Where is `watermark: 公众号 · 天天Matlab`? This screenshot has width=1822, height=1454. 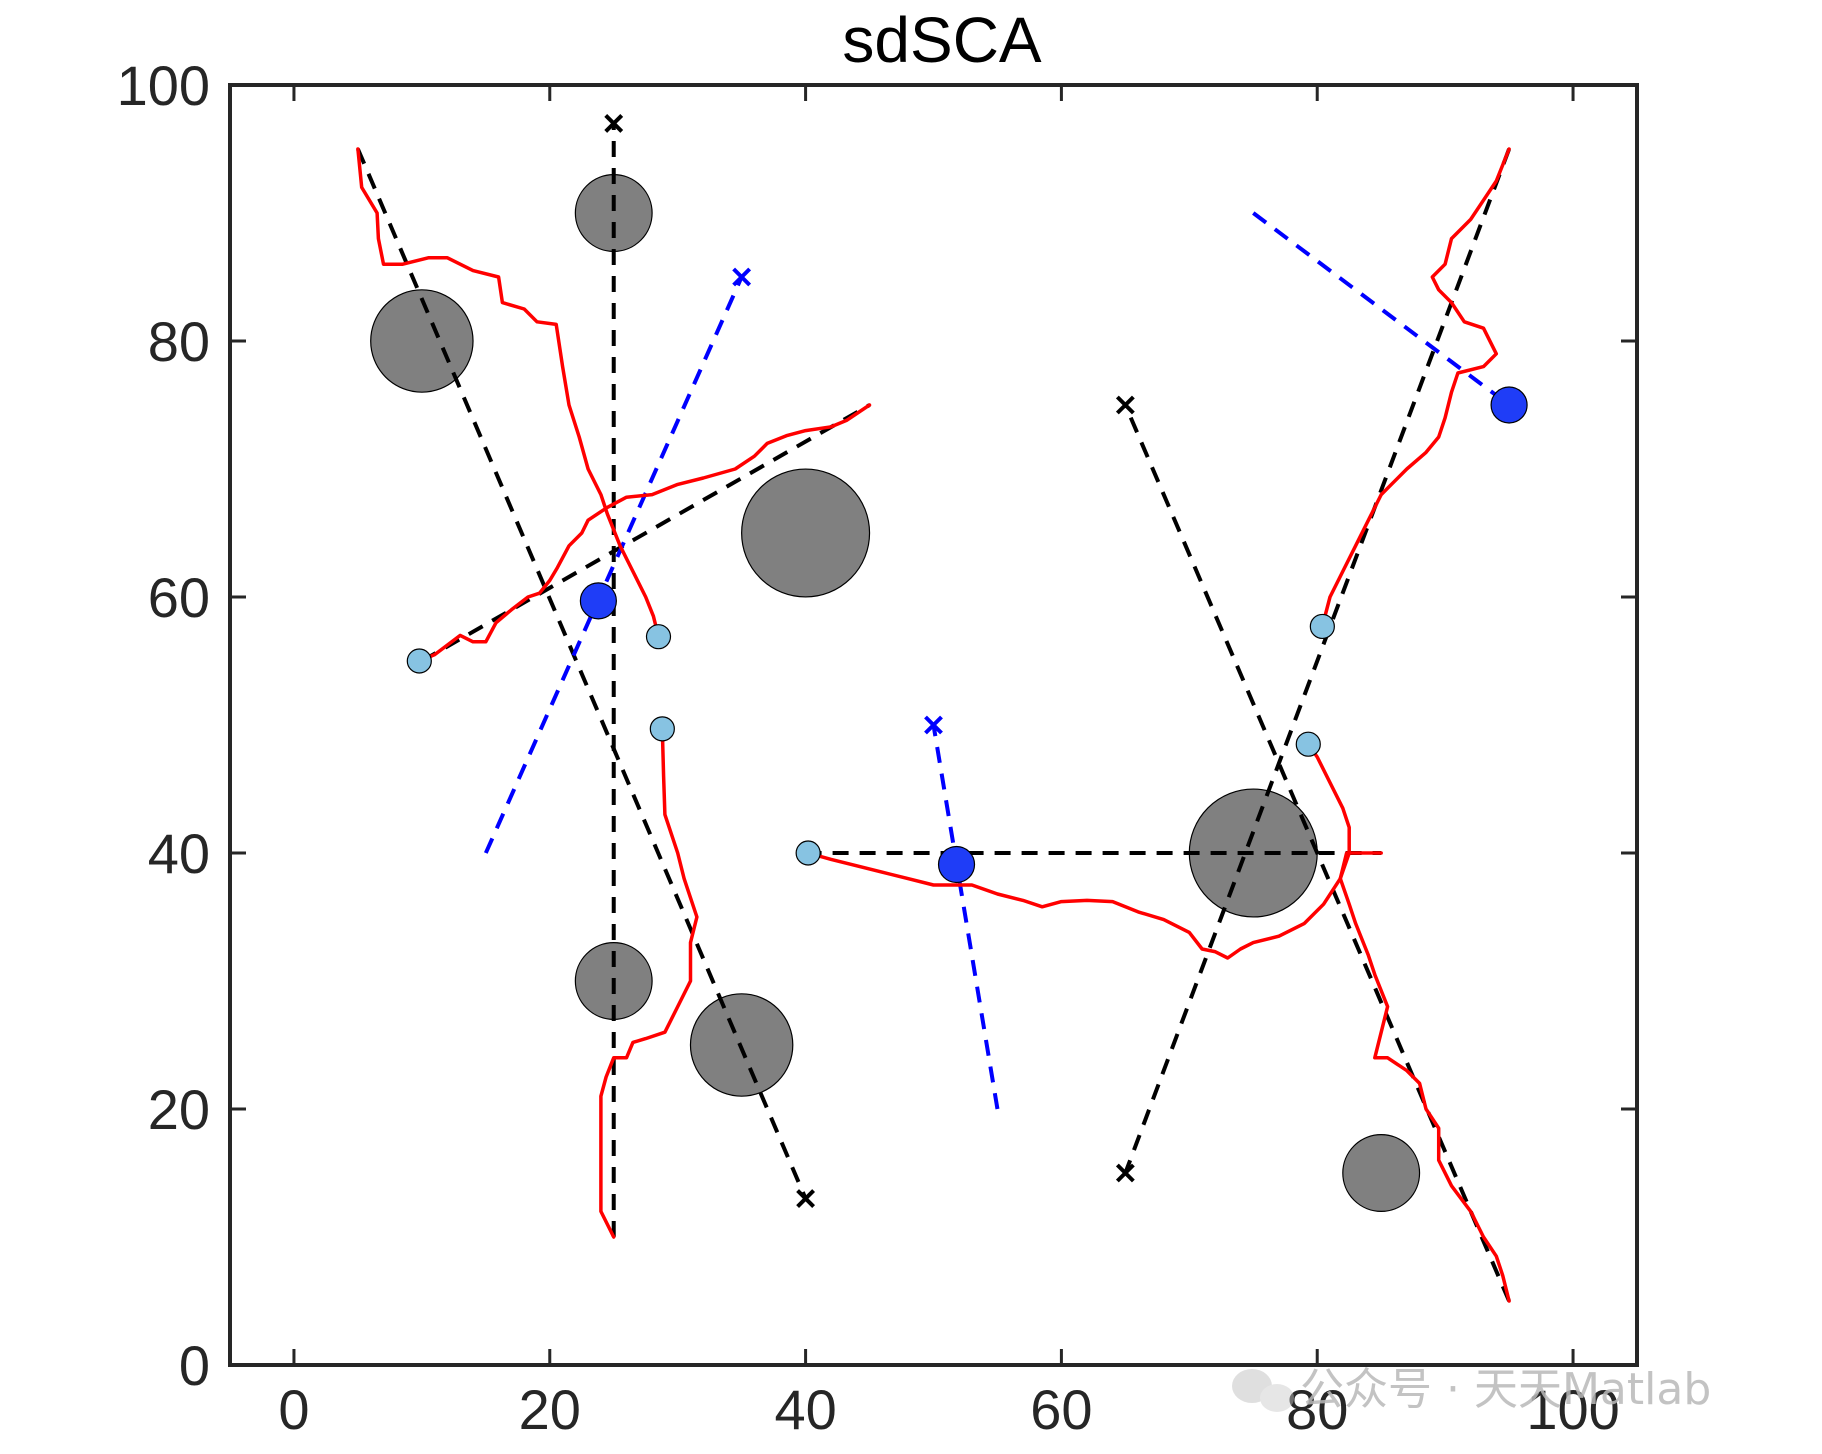 watermark: 公众号 · 天天Matlab is located at coordinates (1471, 1389).